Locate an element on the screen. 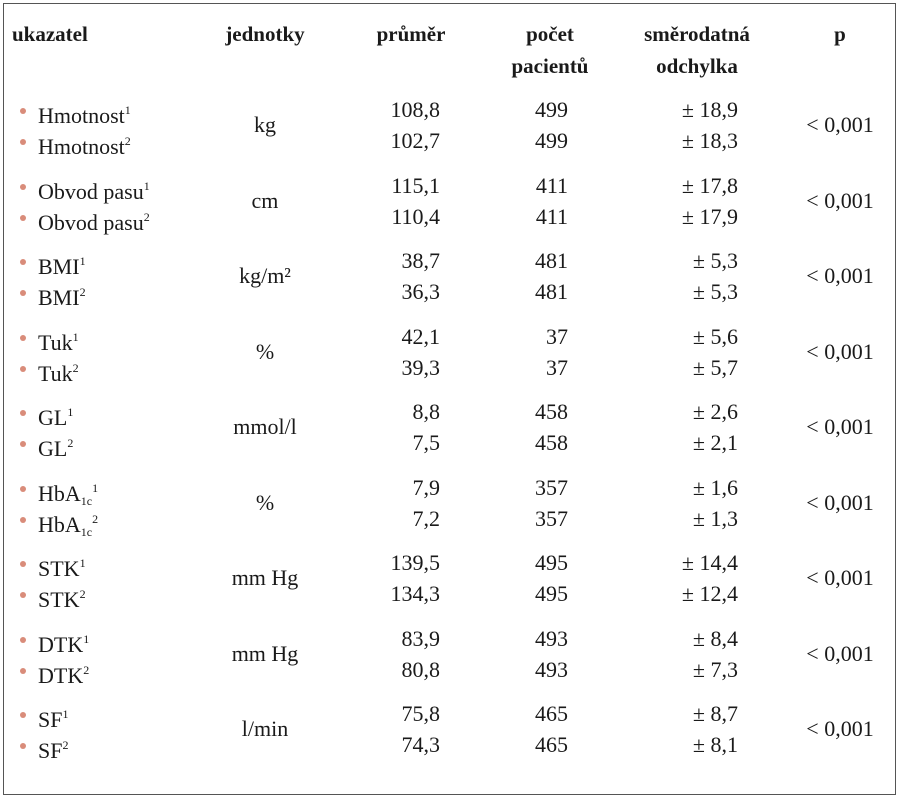 The height and width of the screenshot is (800, 903). sd-cell: ± 17,9 is located at coordinates (709, 216).